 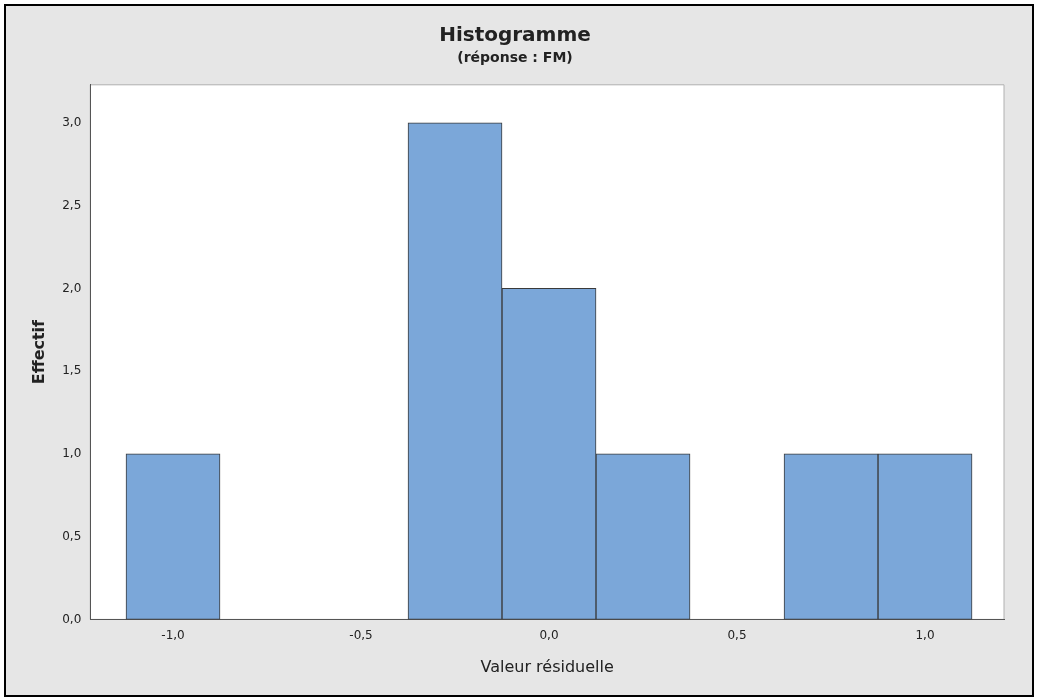 I want to click on chart-title: Histogramme, so click(x=515, y=34).